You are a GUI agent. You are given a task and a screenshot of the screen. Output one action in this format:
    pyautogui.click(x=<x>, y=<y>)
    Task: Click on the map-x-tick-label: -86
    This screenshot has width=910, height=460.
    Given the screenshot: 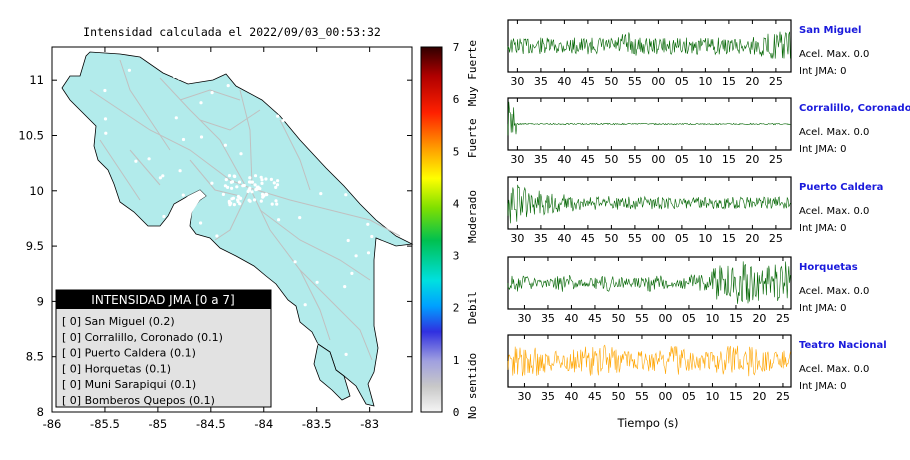 What is the action you would take?
    pyautogui.click(x=52, y=424)
    